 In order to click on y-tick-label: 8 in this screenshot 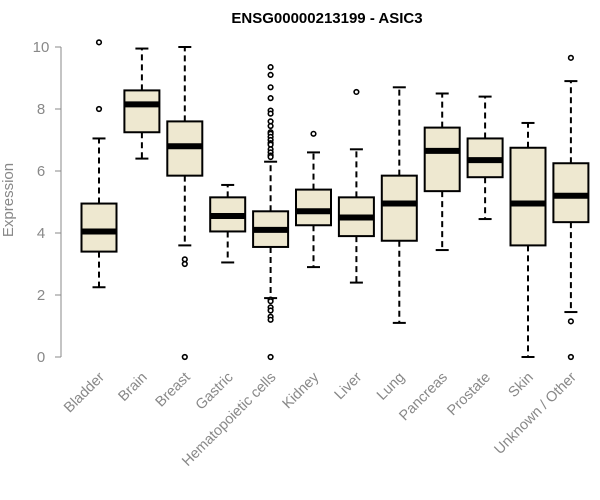, I will do `click(41, 109)`.